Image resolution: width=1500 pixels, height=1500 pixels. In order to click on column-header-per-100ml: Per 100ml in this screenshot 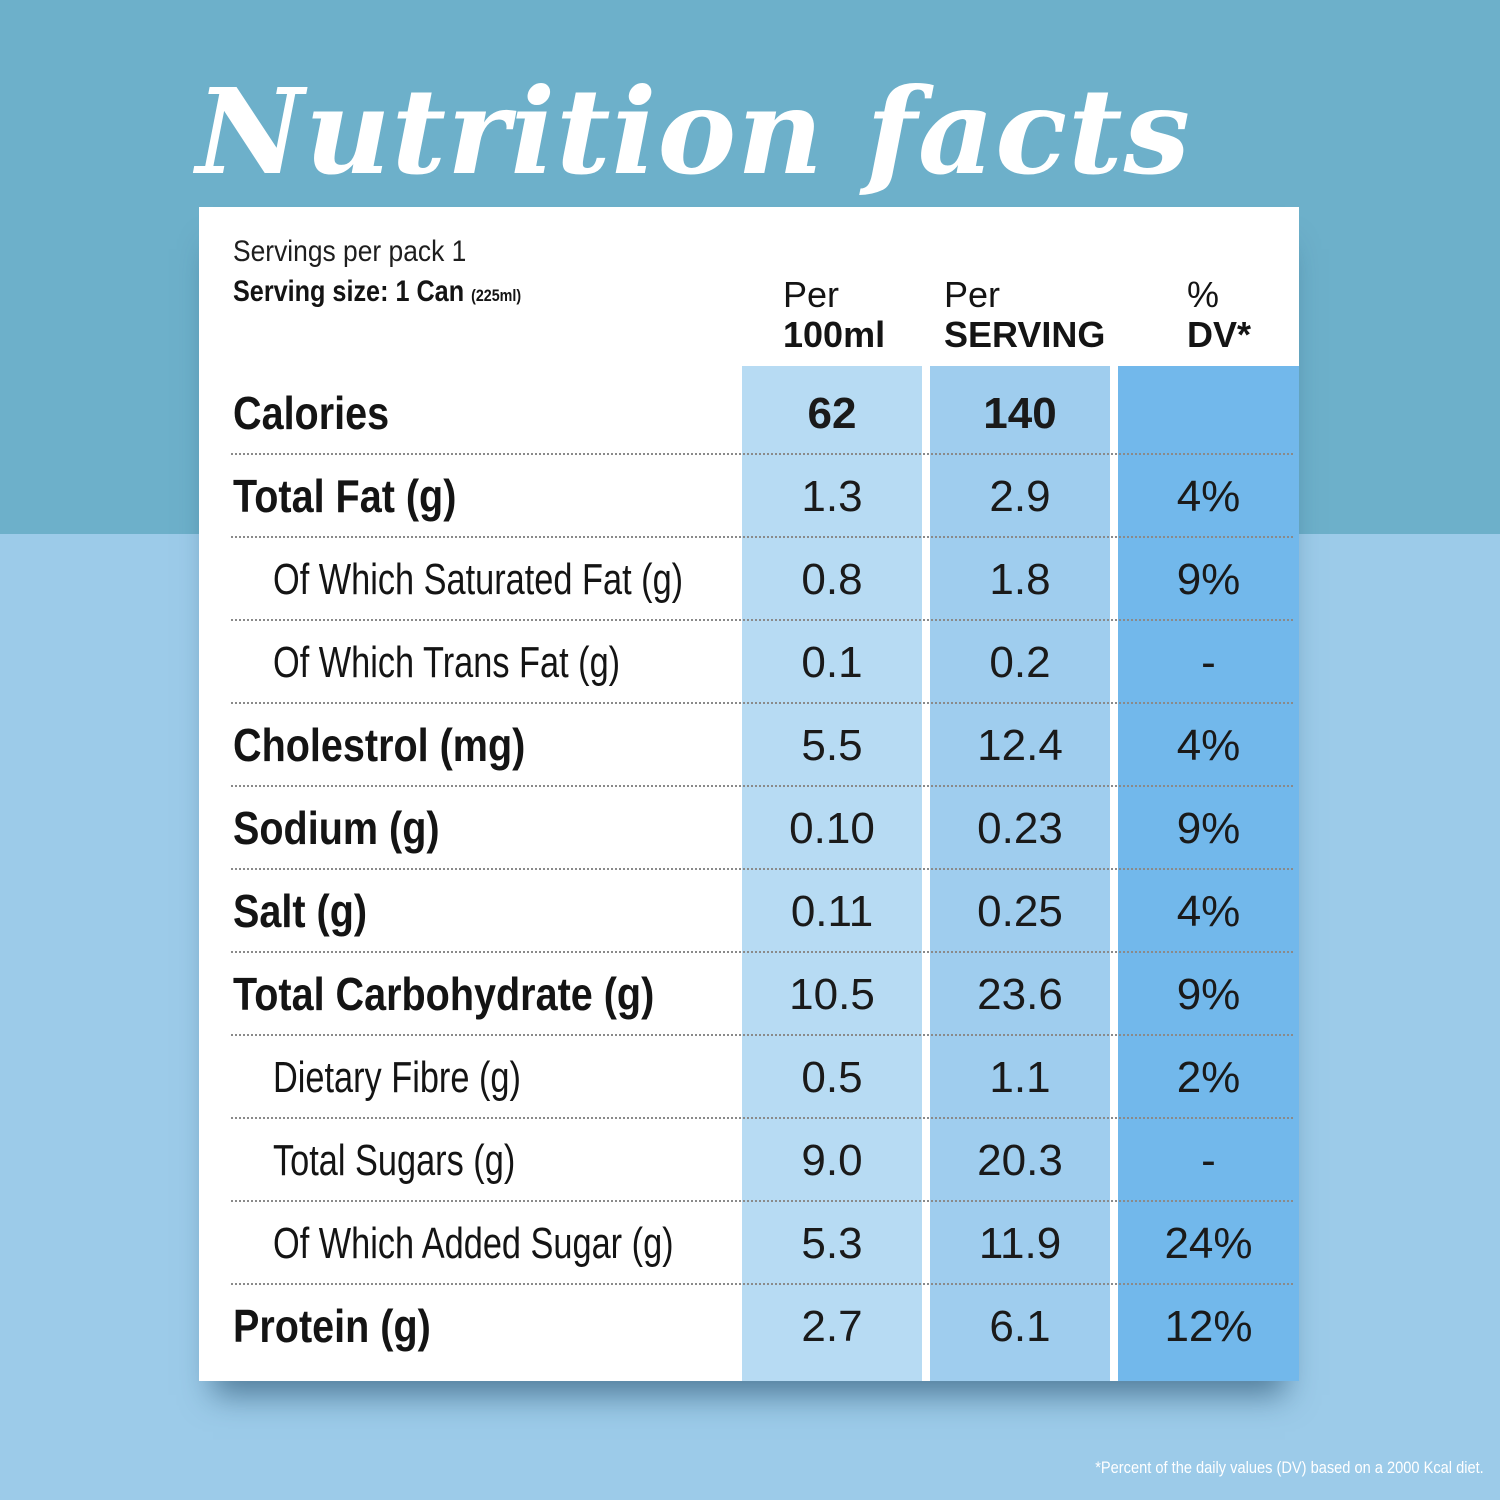, I will do `click(834, 315)`.